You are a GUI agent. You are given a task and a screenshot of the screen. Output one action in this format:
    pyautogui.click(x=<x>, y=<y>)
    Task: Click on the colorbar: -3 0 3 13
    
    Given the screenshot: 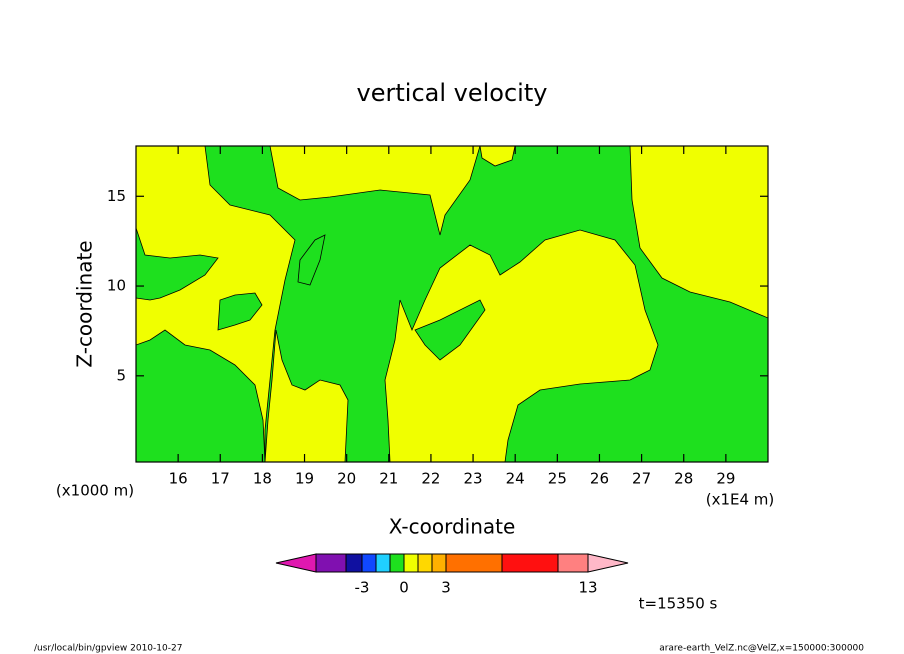 What is the action you would take?
    pyautogui.click(x=452, y=575)
    